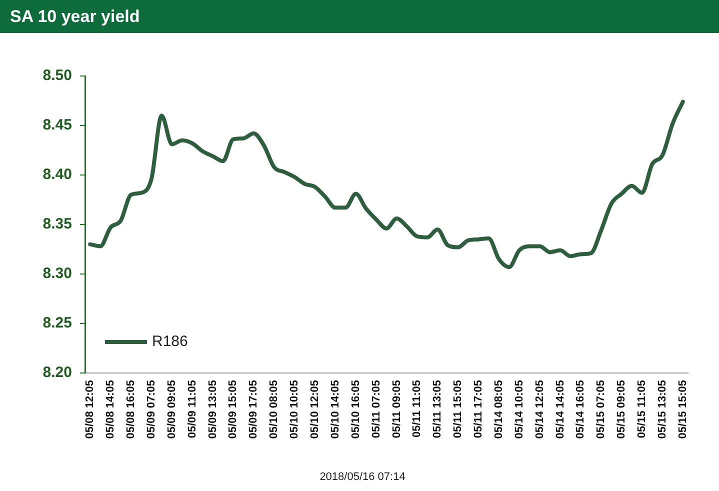 Image resolution: width=719 pixels, height=491 pixels. I want to click on y-tick-label: 8.35, so click(57, 224).